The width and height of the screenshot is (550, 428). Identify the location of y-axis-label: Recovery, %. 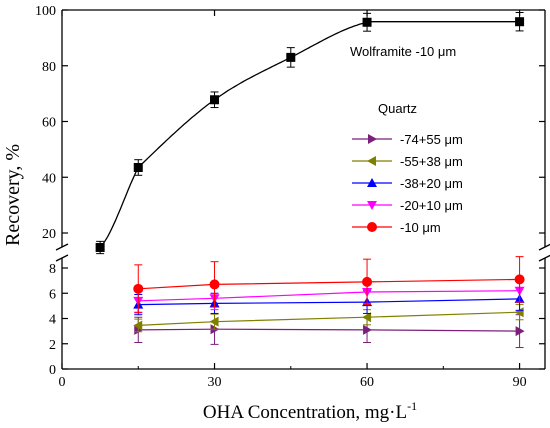
(13, 195).